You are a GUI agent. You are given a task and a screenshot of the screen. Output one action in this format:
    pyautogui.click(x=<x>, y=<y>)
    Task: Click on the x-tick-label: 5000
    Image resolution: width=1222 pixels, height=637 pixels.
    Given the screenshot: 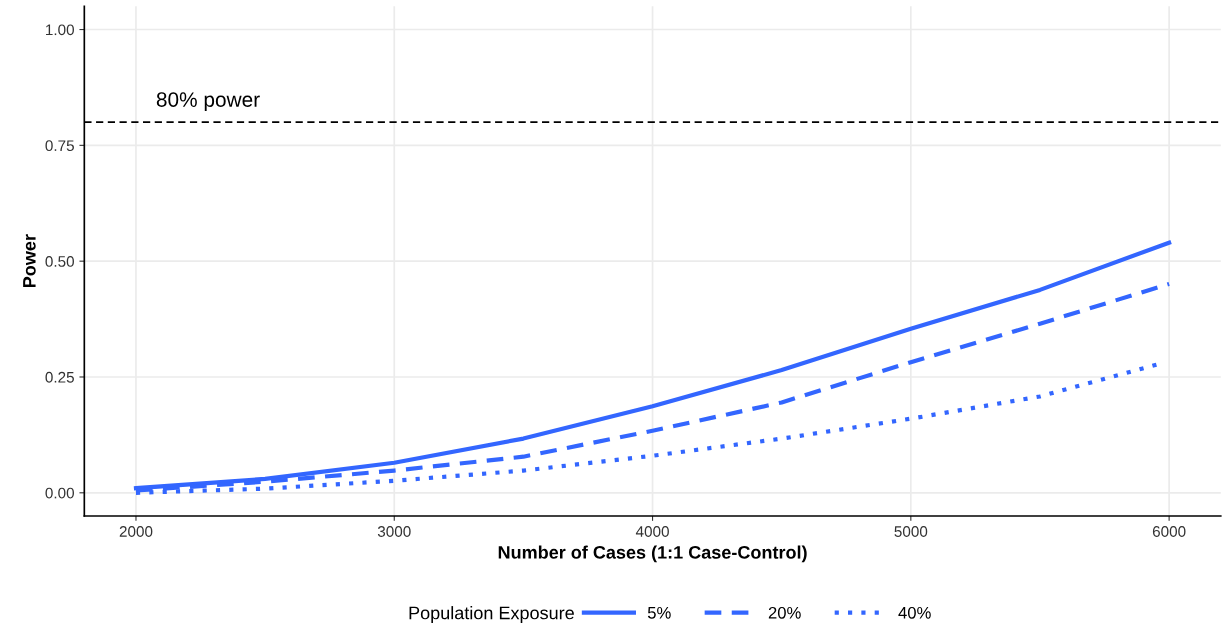 What is the action you would take?
    pyautogui.click(x=911, y=531)
    